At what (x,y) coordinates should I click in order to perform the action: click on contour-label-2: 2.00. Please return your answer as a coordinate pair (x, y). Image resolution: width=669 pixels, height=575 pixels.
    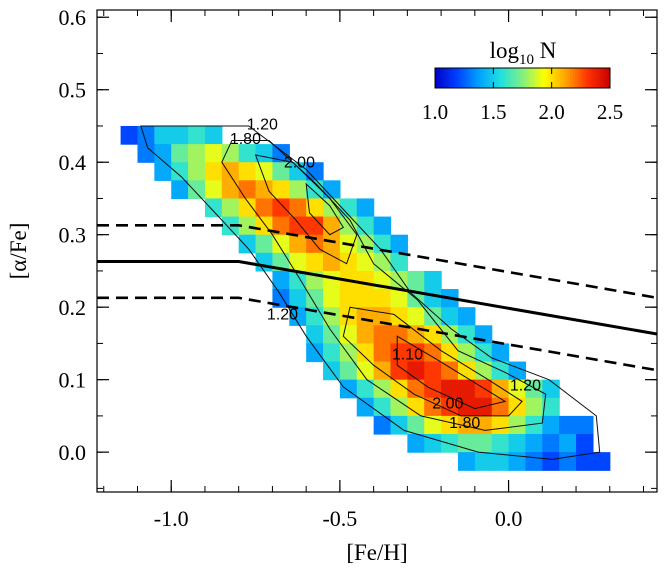
    Looking at the image, I should click on (299, 162).